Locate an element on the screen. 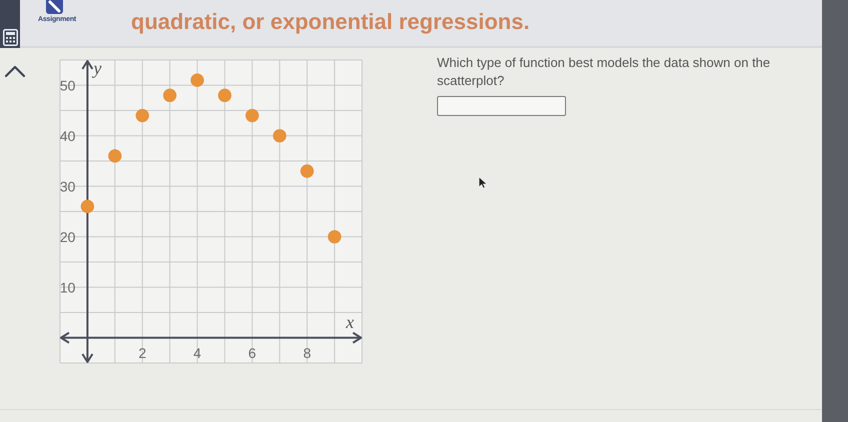  x-tick-label: 2 is located at coordinates (142, 352).